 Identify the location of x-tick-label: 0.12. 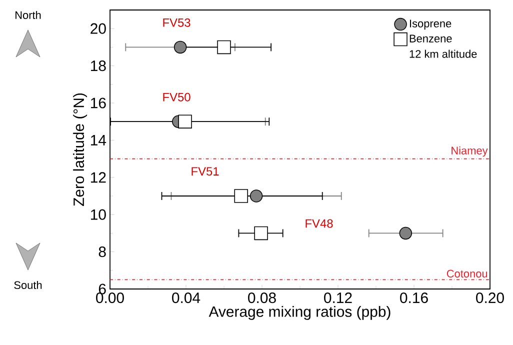
(338, 298).